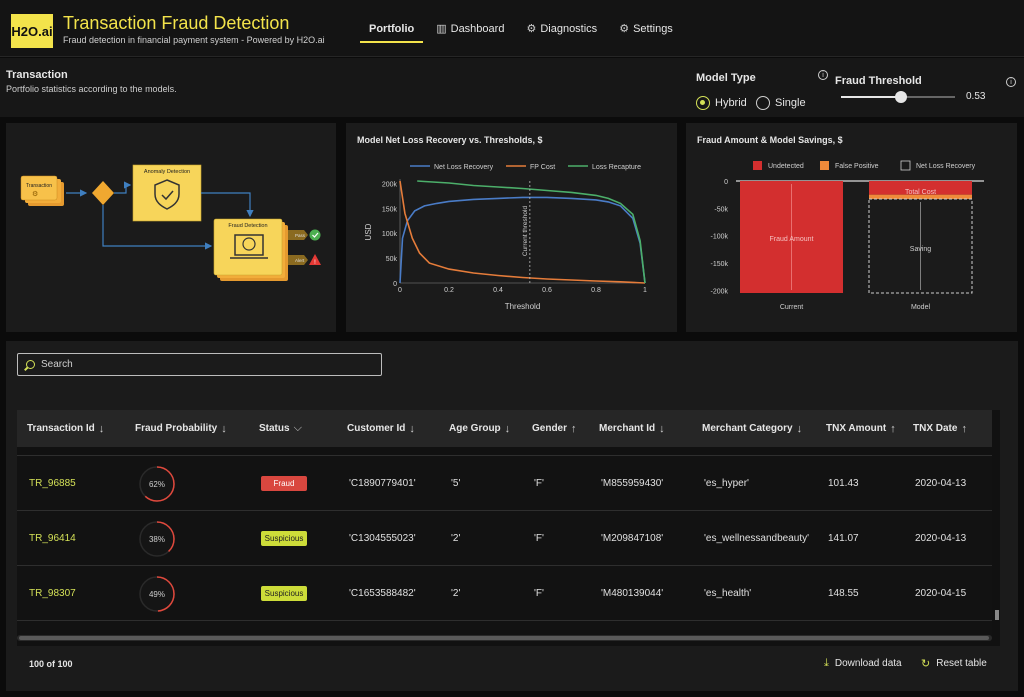 The width and height of the screenshot is (1024, 697). I want to click on probability-label: 49%, so click(157, 594).